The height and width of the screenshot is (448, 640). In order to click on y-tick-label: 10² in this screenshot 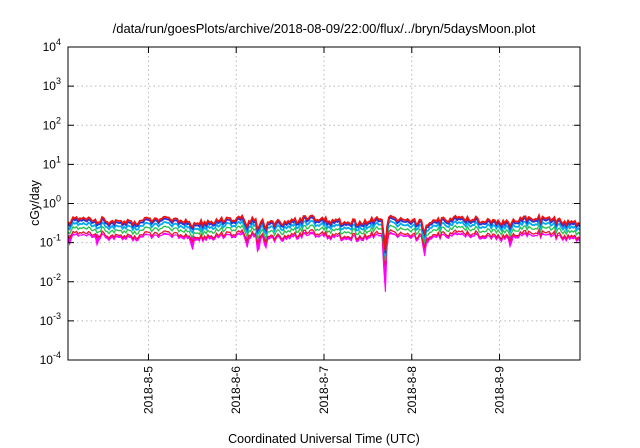, I will do `click(52, 123)`.